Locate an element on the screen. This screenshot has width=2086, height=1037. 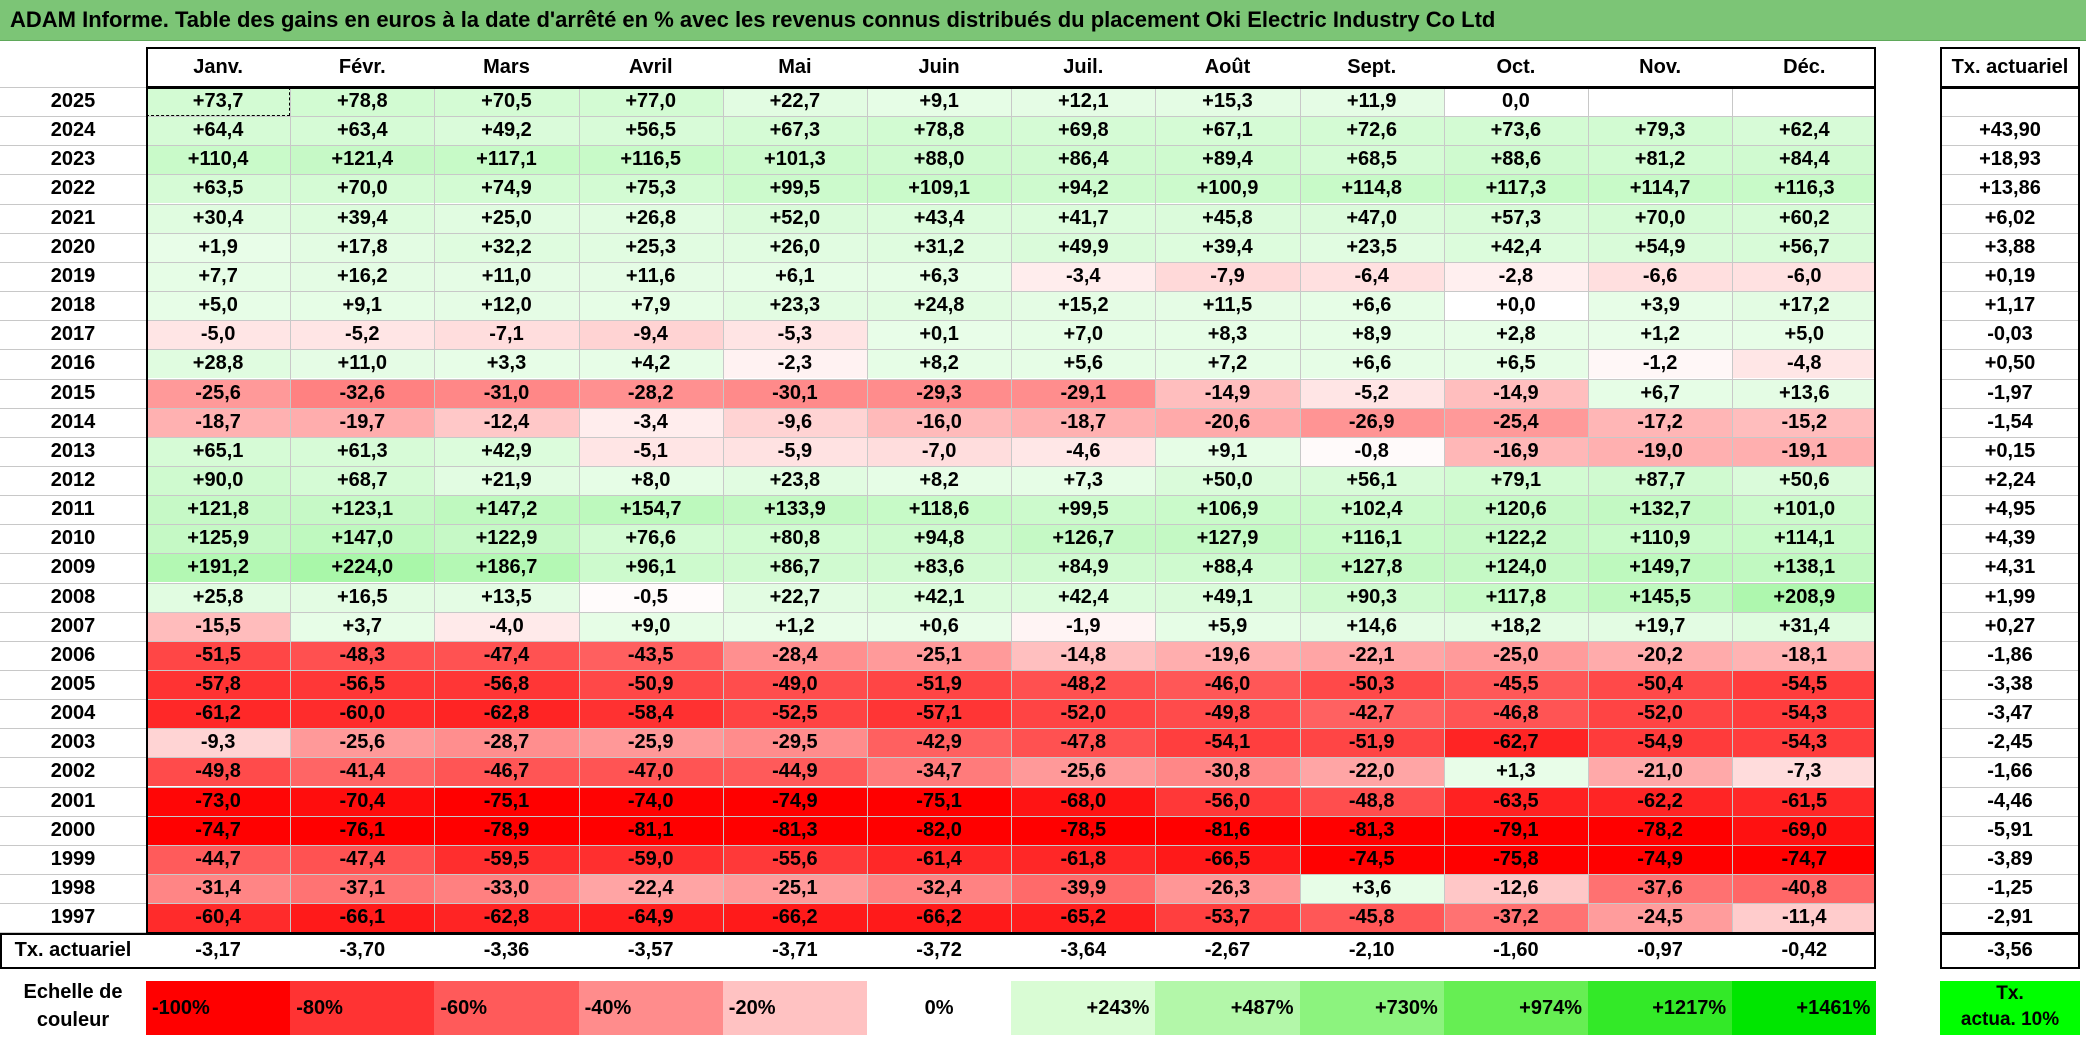
table-cell: -52,0 is located at coordinates (1660, 714).